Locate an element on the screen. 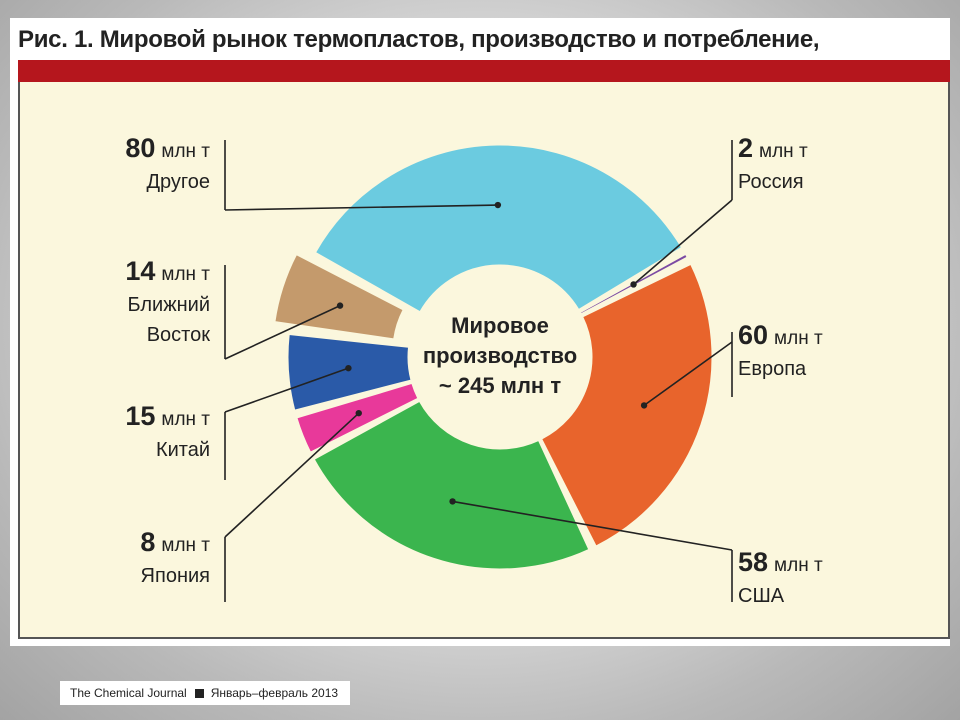  issue-date: Январь–февраль 2013 is located at coordinates (274, 693).